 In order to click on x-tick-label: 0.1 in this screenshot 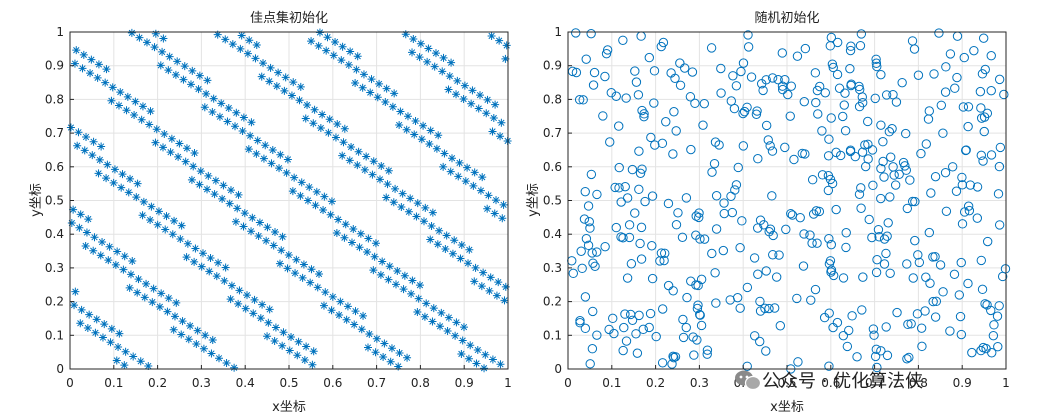, I will do `click(611, 383)`.